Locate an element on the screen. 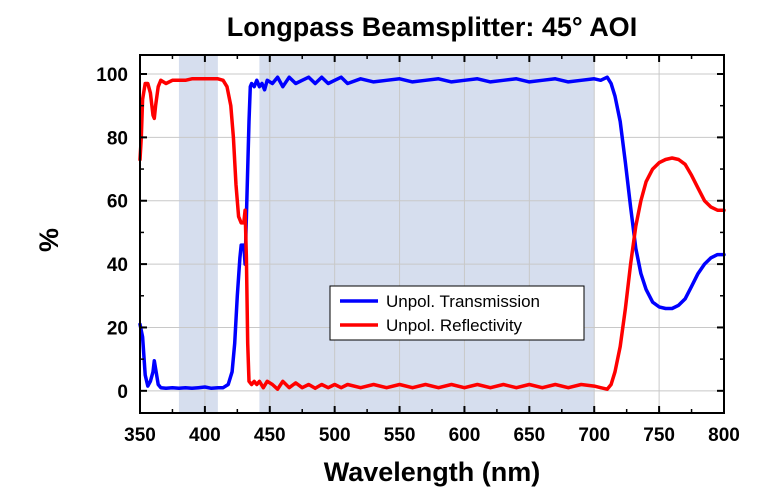  x-axis-label: Wavelength (nm) is located at coordinates (432, 472).